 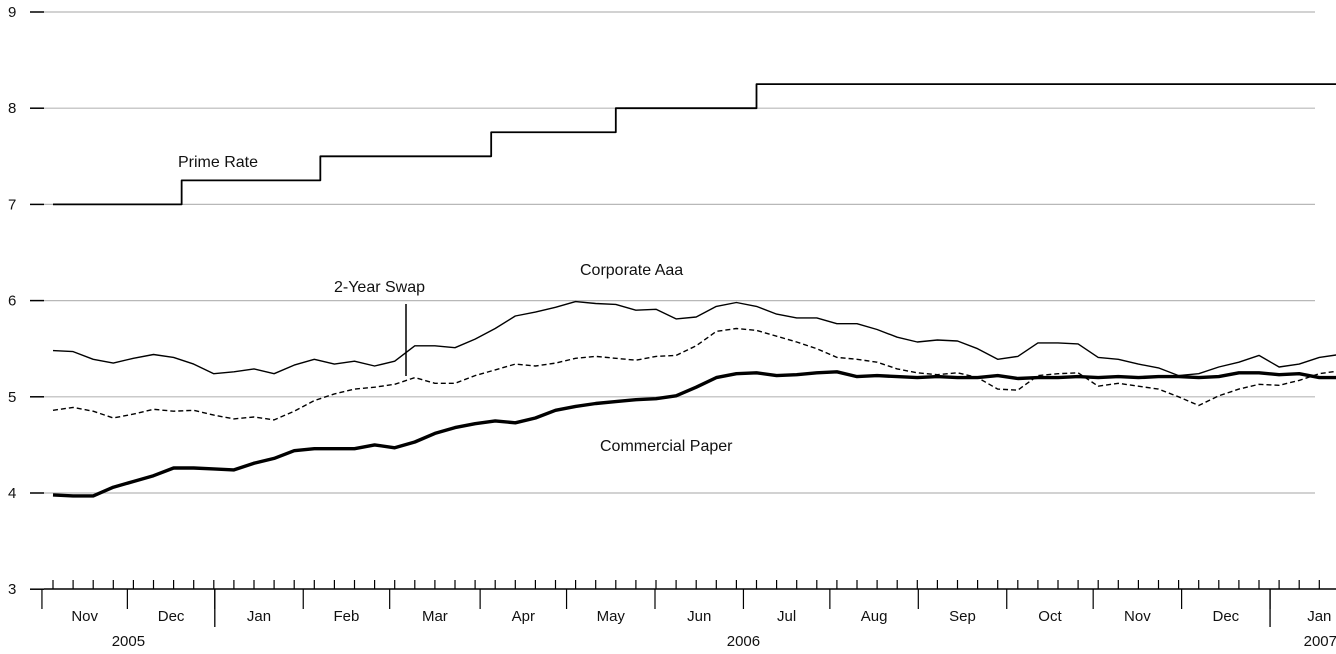 What do you see at coordinates (12, 12) in the screenshot?
I see `y-tick-label: 9` at bounding box center [12, 12].